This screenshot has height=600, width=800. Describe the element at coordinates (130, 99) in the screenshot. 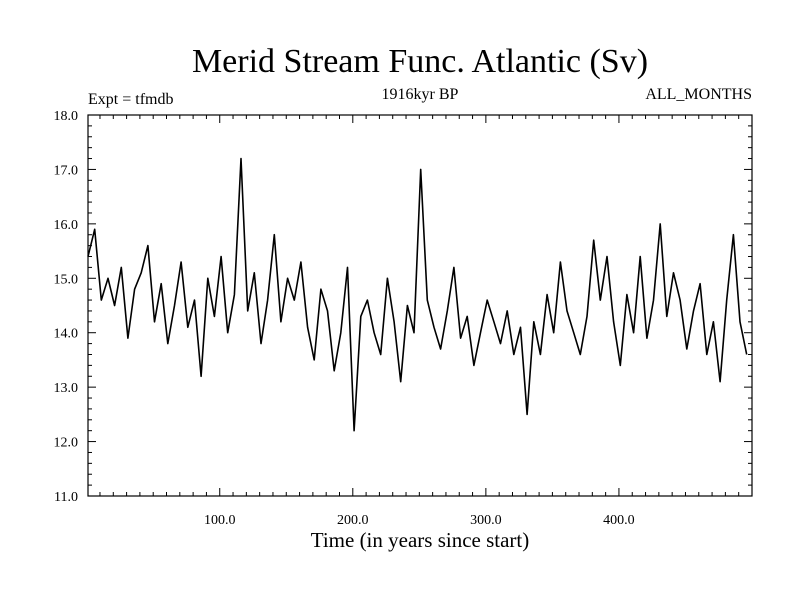

I see `experiment-label: Expt = tfmdb` at that location.